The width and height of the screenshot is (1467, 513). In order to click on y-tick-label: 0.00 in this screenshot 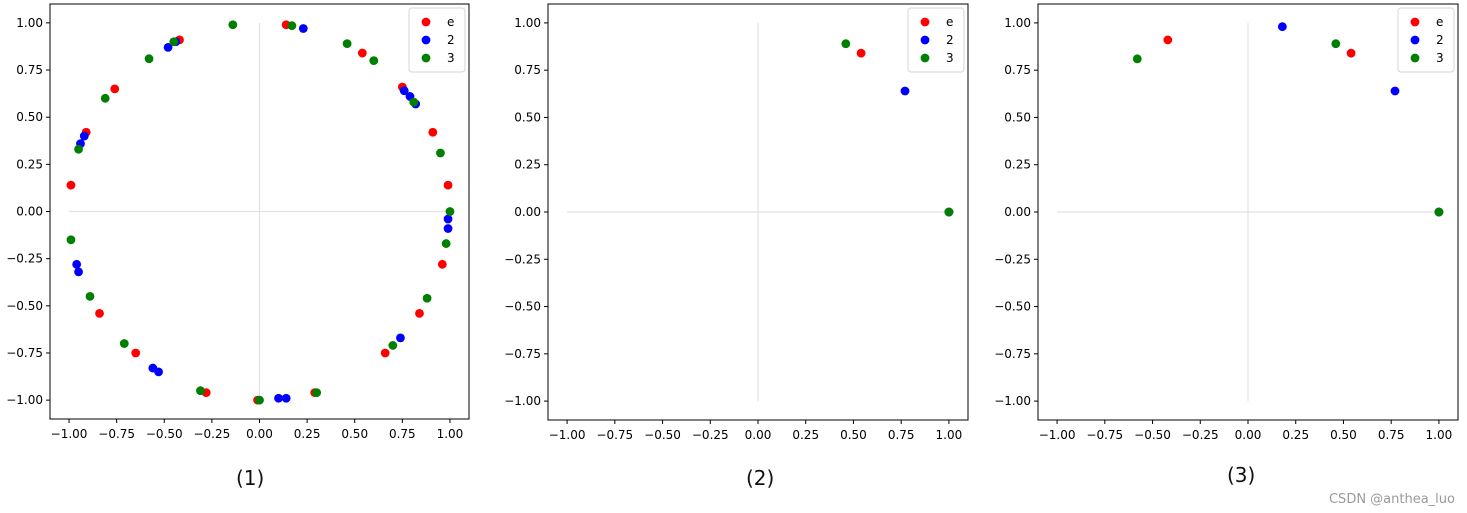, I will do `click(527, 212)`.